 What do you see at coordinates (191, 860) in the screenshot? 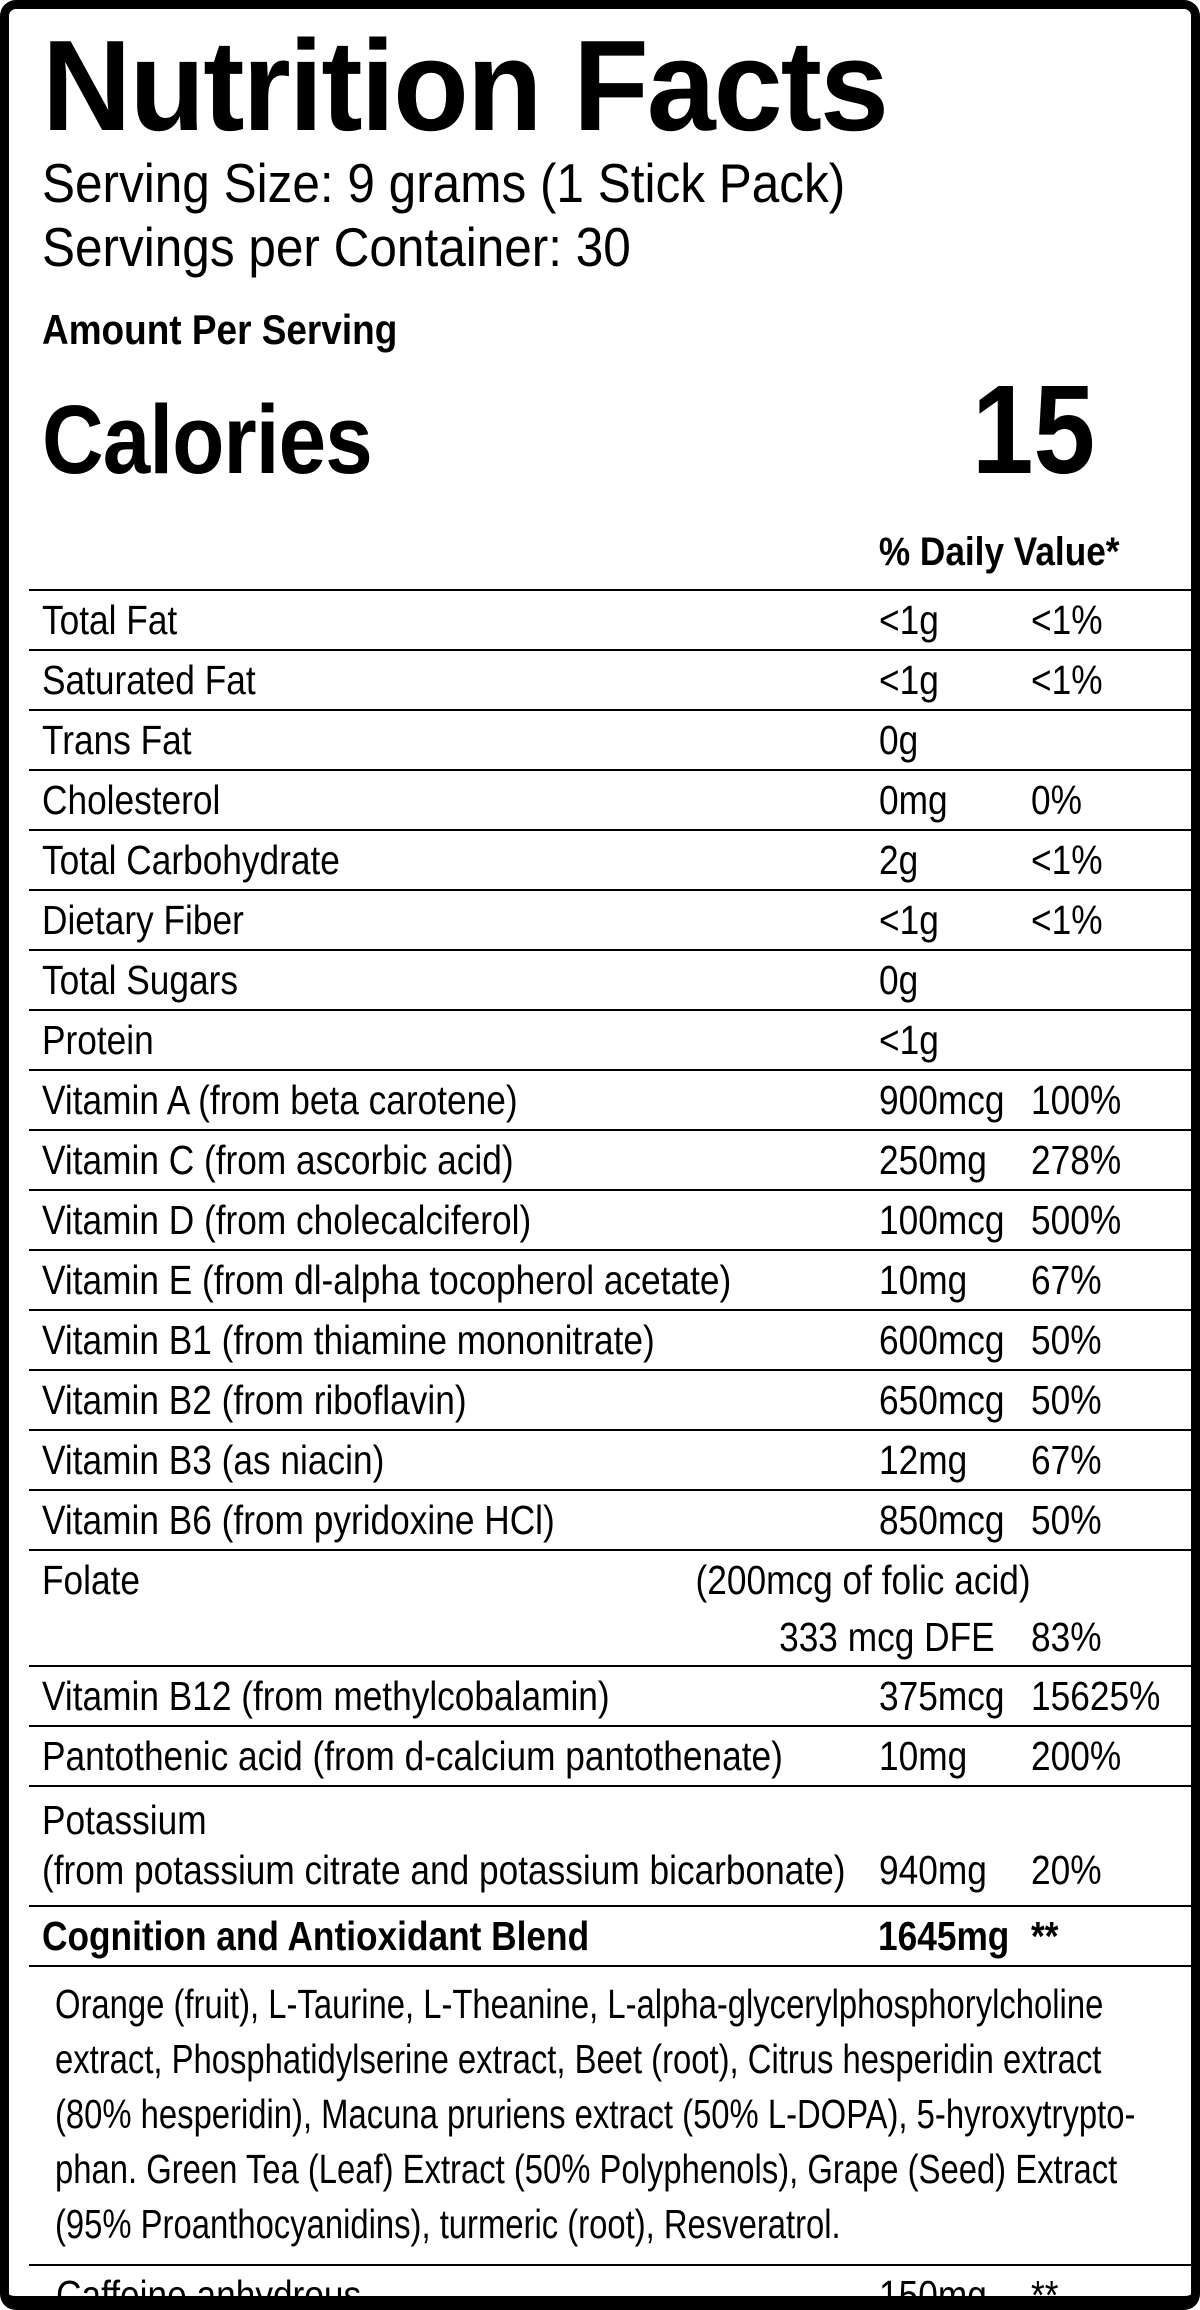
I see `nutrient-name: Total Carbohydrate` at bounding box center [191, 860].